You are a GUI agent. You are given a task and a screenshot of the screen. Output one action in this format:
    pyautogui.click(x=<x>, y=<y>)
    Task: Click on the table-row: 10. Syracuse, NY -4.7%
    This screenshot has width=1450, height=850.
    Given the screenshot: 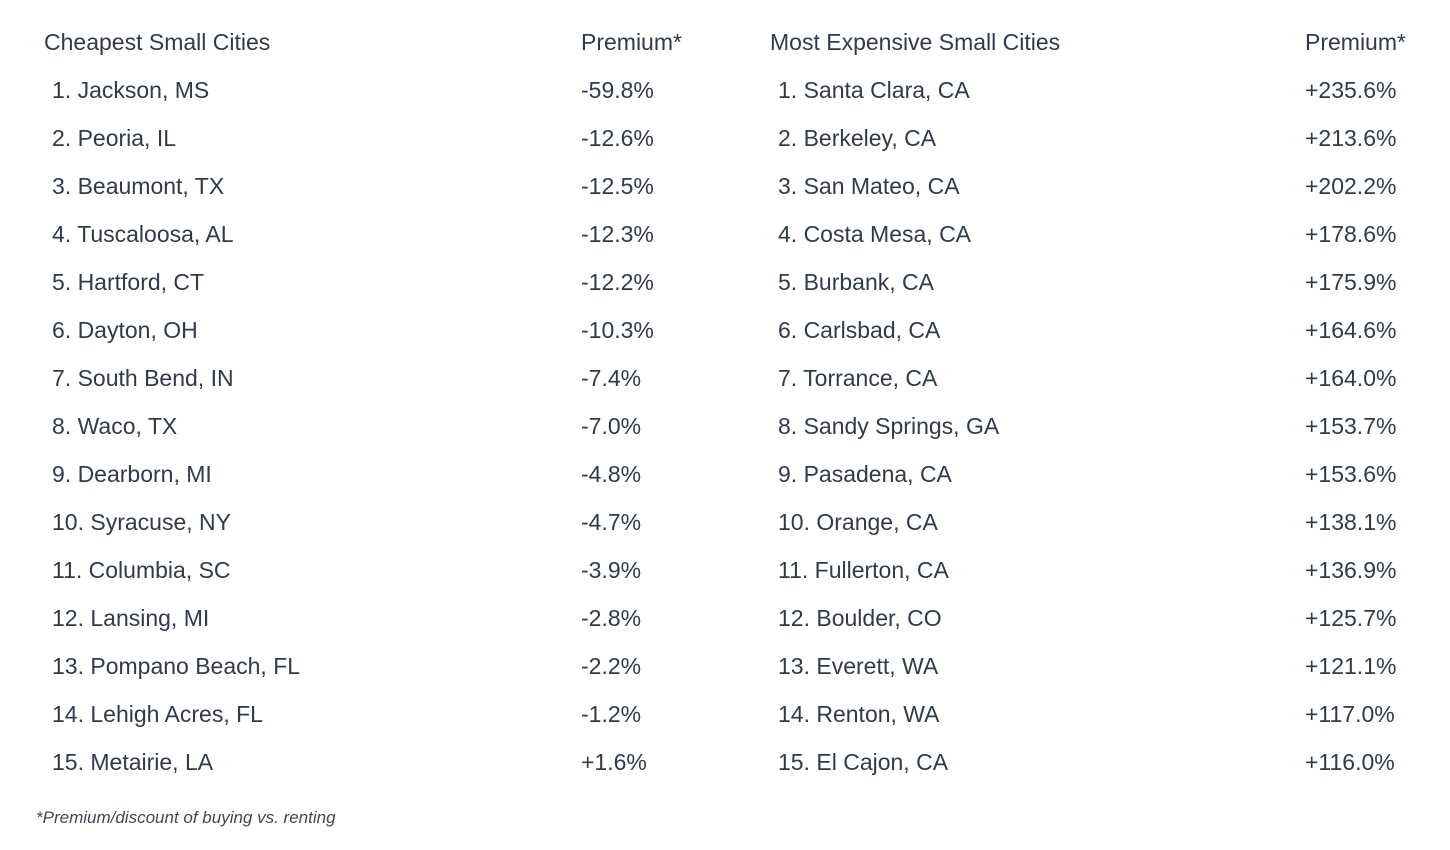 What is the action you would take?
    pyautogui.click(x=394, y=522)
    